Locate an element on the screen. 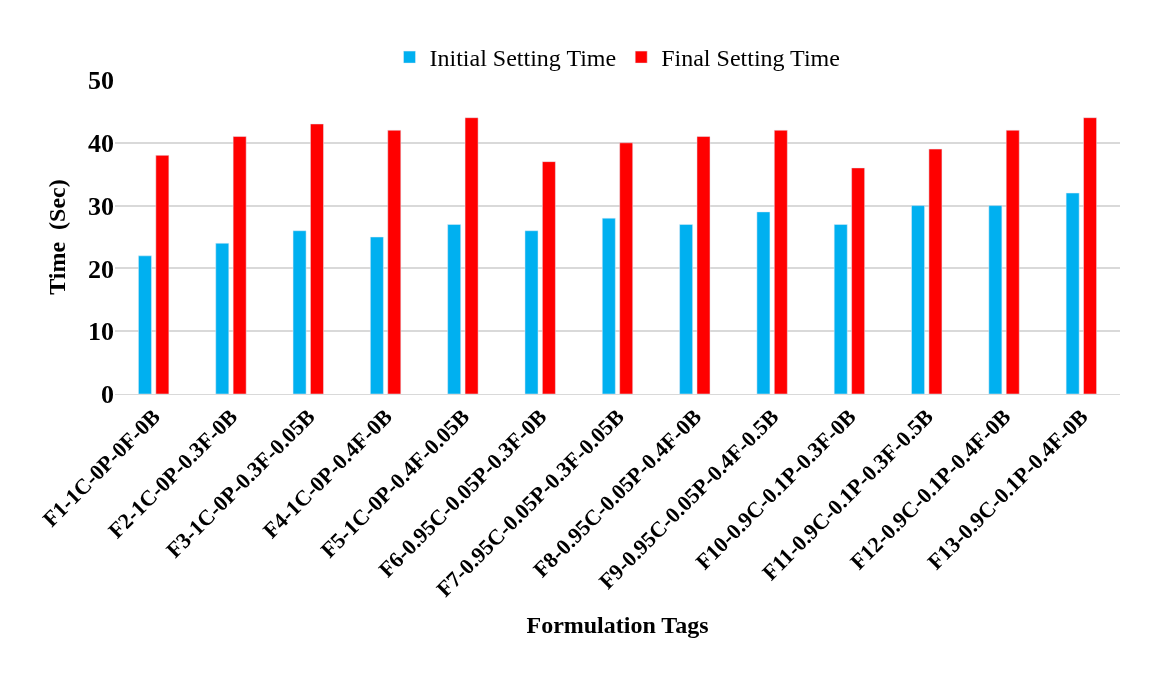 The height and width of the screenshot is (694, 1150). y-axis-title: Time (Sec) is located at coordinates (57, 237).